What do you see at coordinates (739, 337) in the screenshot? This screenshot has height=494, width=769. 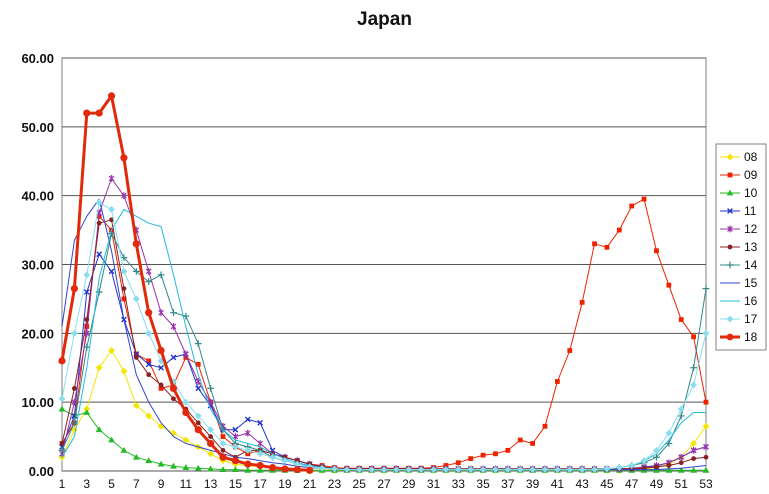 I see `legend-item: 18` at bounding box center [739, 337].